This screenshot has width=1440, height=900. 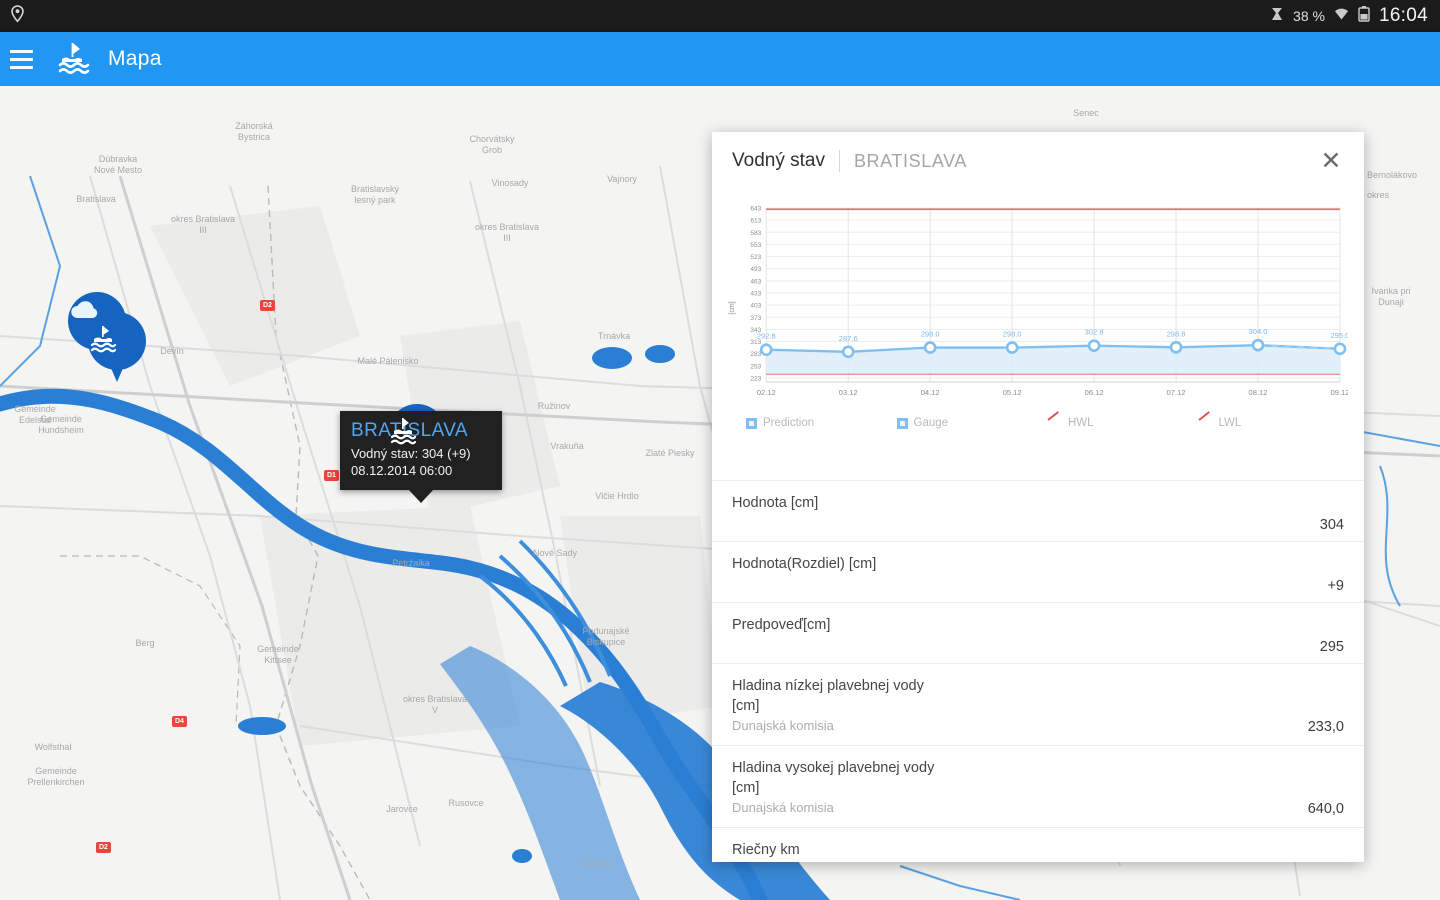 I want to click on chart-y-tick-label: 493, so click(x=755, y=269).